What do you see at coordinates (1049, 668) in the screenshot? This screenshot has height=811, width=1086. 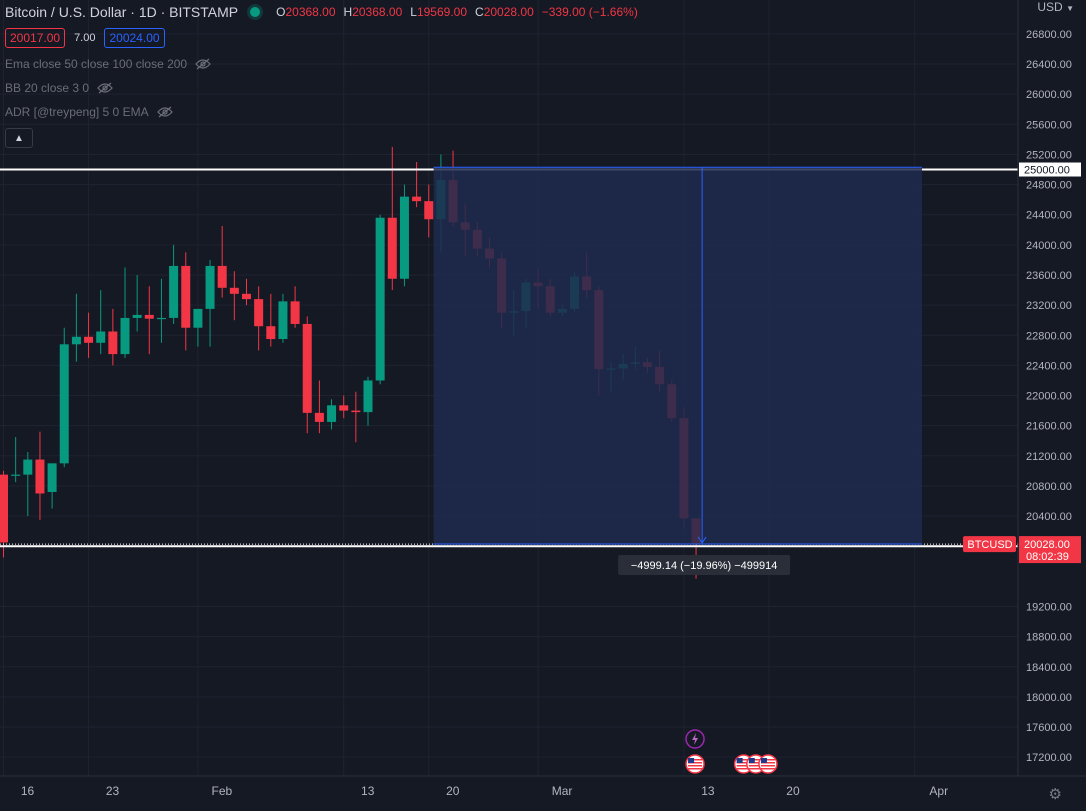 I see `price-tick-label: 18400.00` at bounding box center [1049, 668].